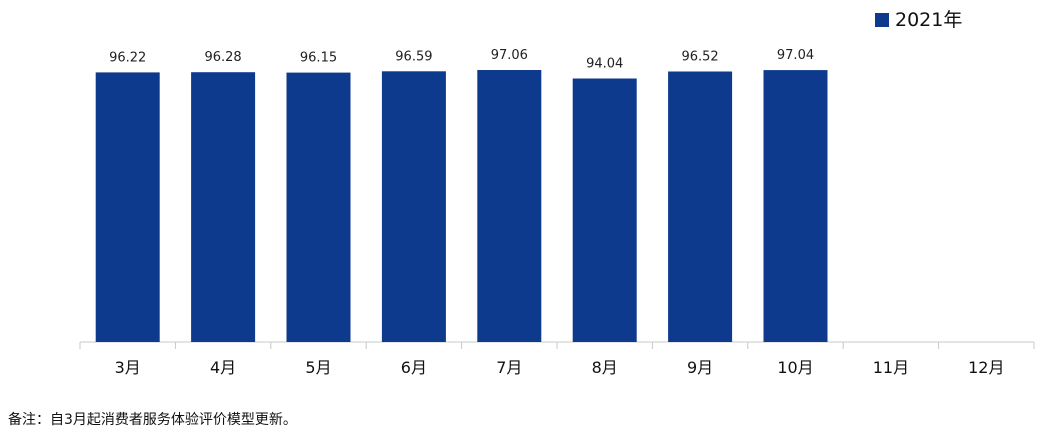 The height and width of the screenshot is (436, 1062). What do you see at coordinates (795, 55) in the screenshot?
I see `bar-value-label: 97.04` at bounding box center [795, 55].